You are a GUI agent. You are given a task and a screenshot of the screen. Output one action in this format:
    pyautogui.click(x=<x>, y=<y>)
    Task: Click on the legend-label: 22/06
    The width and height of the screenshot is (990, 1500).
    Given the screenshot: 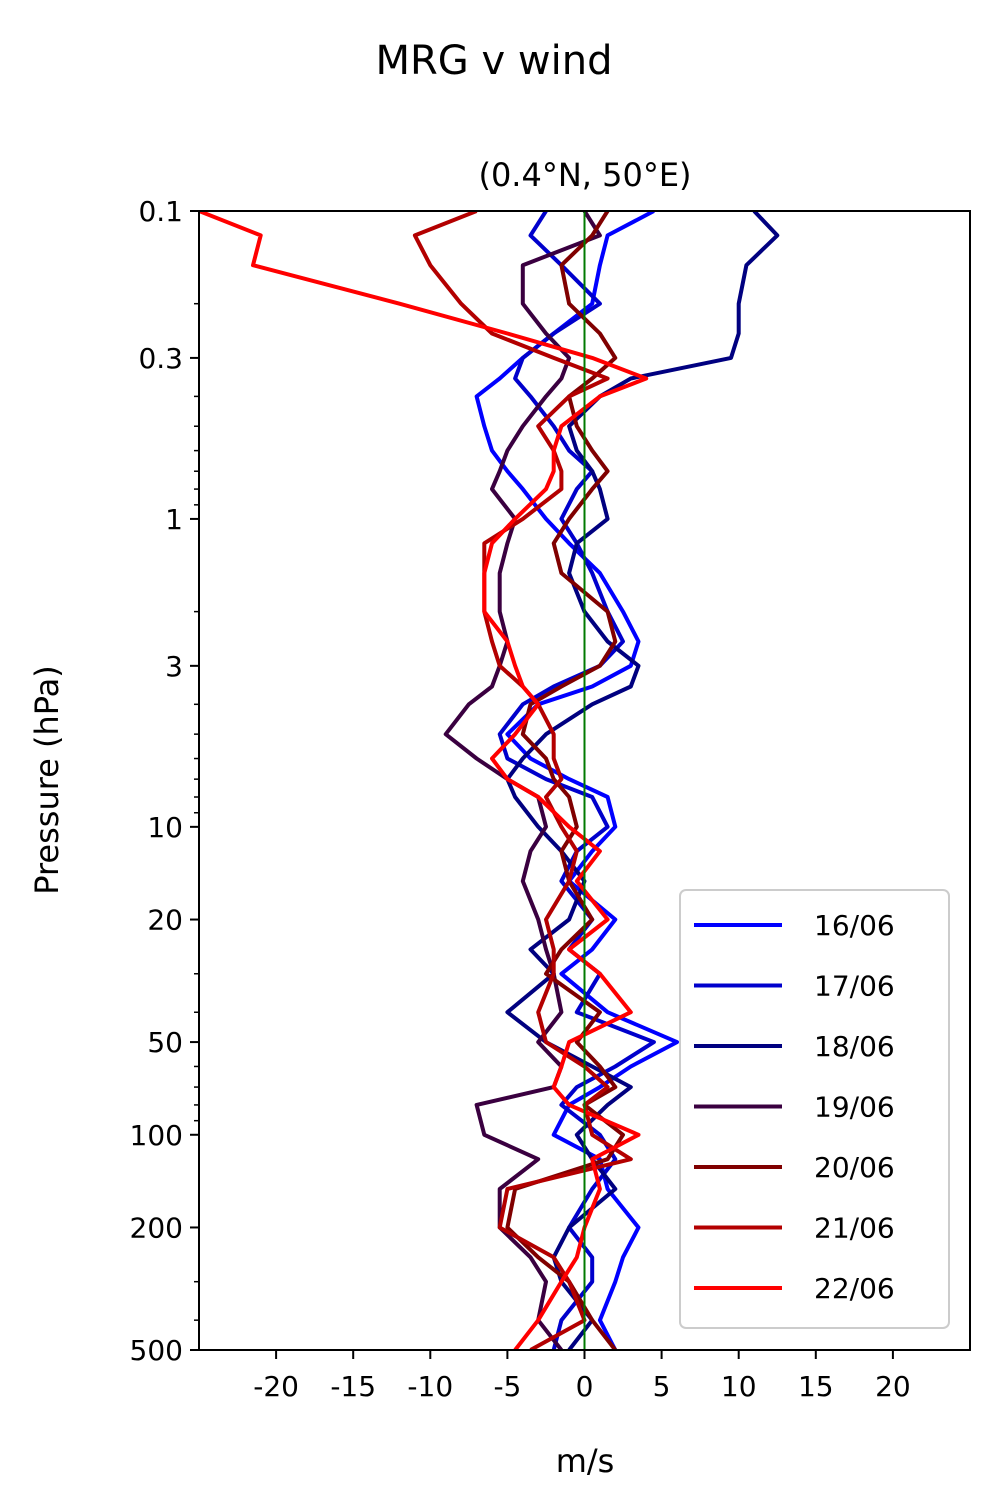 What is the action you would take?
    pyautogui.click(x=854, y=1288)
    